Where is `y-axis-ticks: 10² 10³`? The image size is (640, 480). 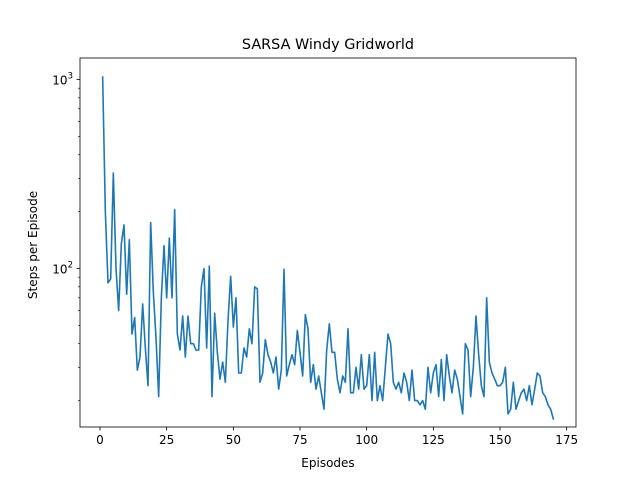
y-axis-ticks: 10² 10³ is located at coordinates (66, 236).